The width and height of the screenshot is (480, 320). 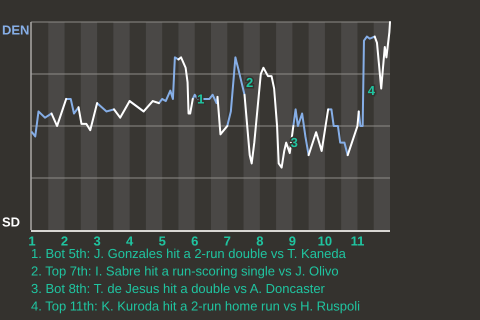 What do you see at coordinates (64, 241) in the screenshot?
I see `x-tick-label: 2` at bounding box center [64, 241].